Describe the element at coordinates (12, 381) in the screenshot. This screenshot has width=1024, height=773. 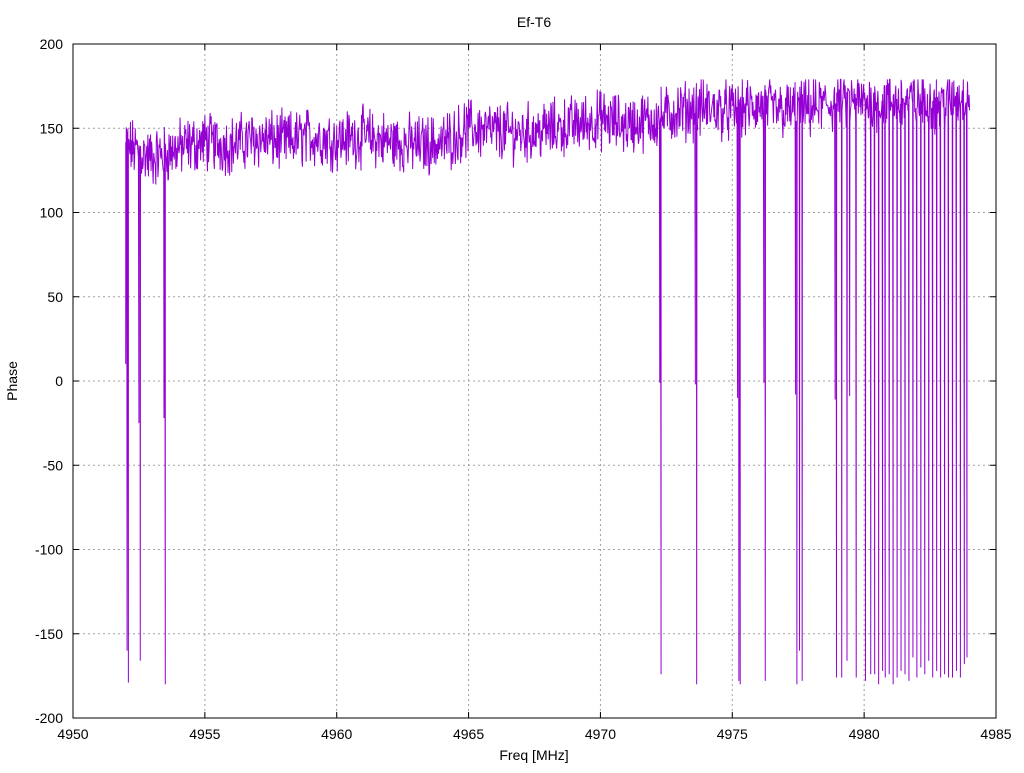
I see `y-axis-label: Phase` at that location.